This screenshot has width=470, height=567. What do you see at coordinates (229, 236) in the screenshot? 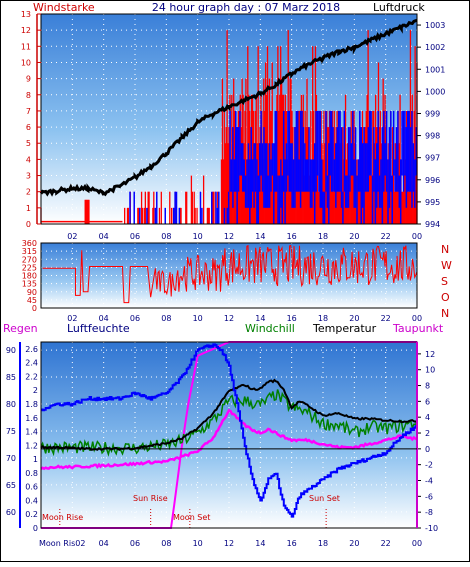
I see `top-x-tick-label: 12` at bounding box center [229, 236].